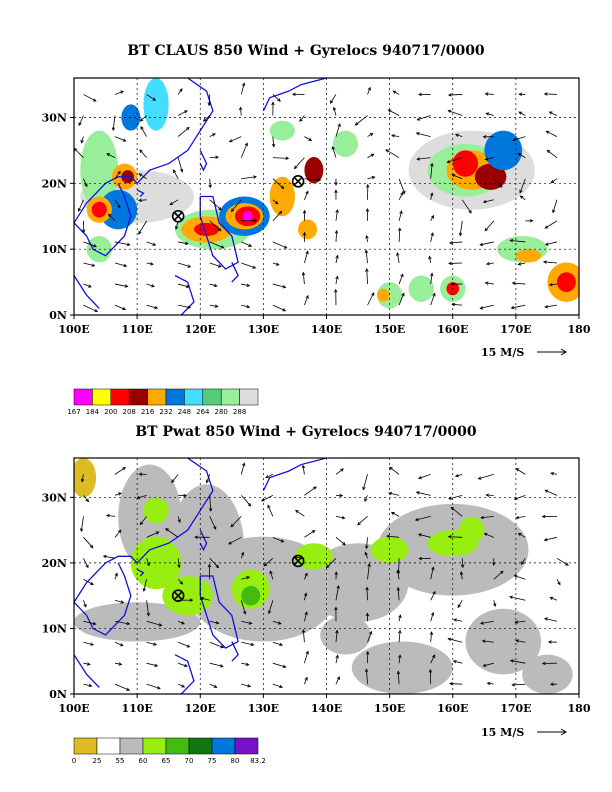  I want to click on gyre-marker-x, so click(178, 216).